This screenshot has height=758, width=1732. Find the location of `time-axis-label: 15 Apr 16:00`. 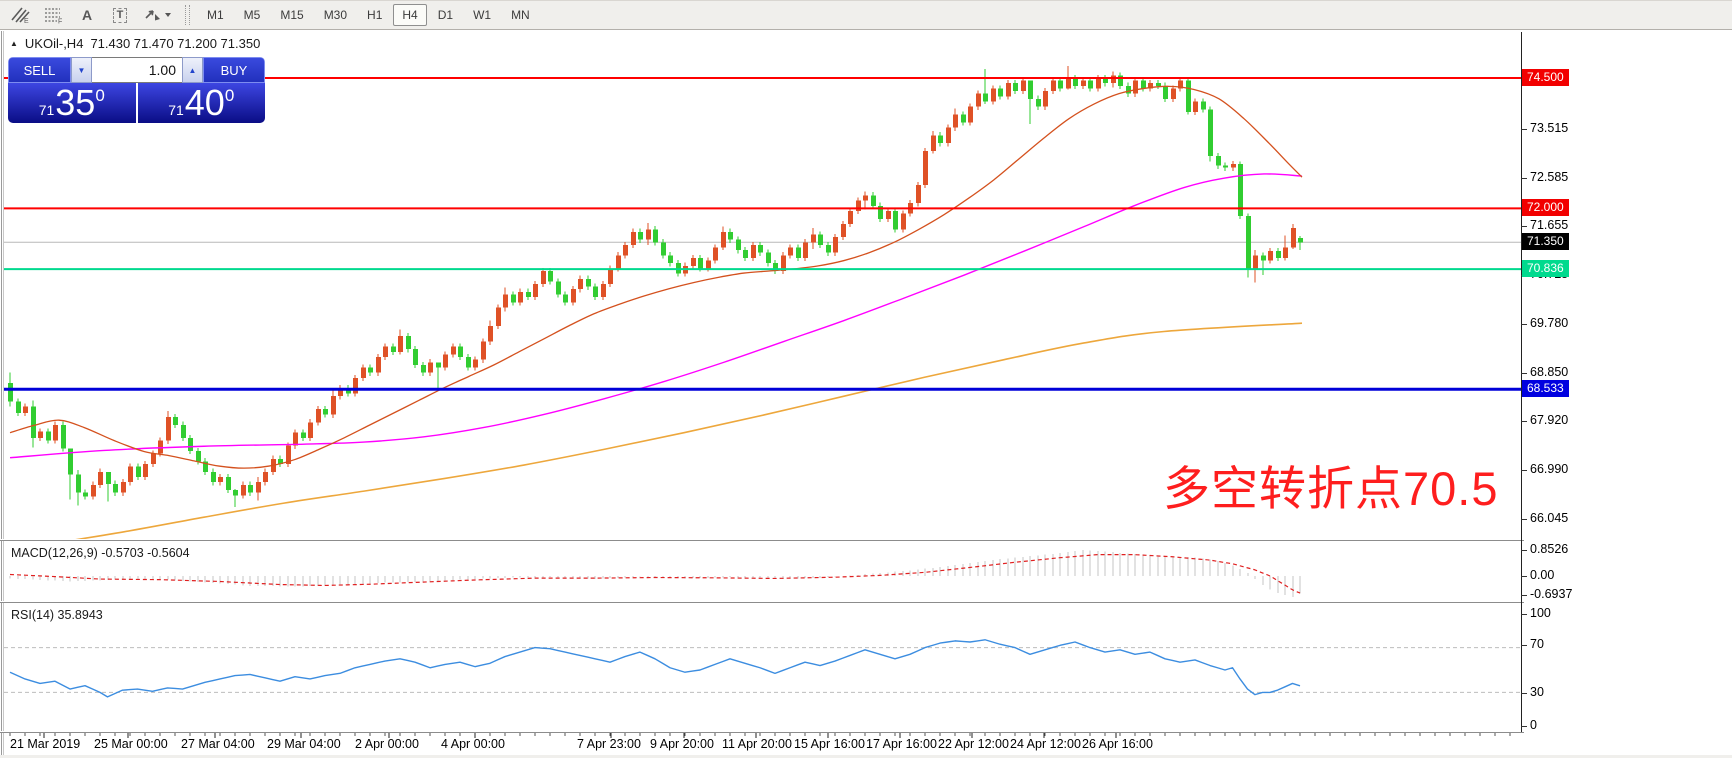

time-axis-label: 15 Apr 16:00 is located at coordinates (829, 744).